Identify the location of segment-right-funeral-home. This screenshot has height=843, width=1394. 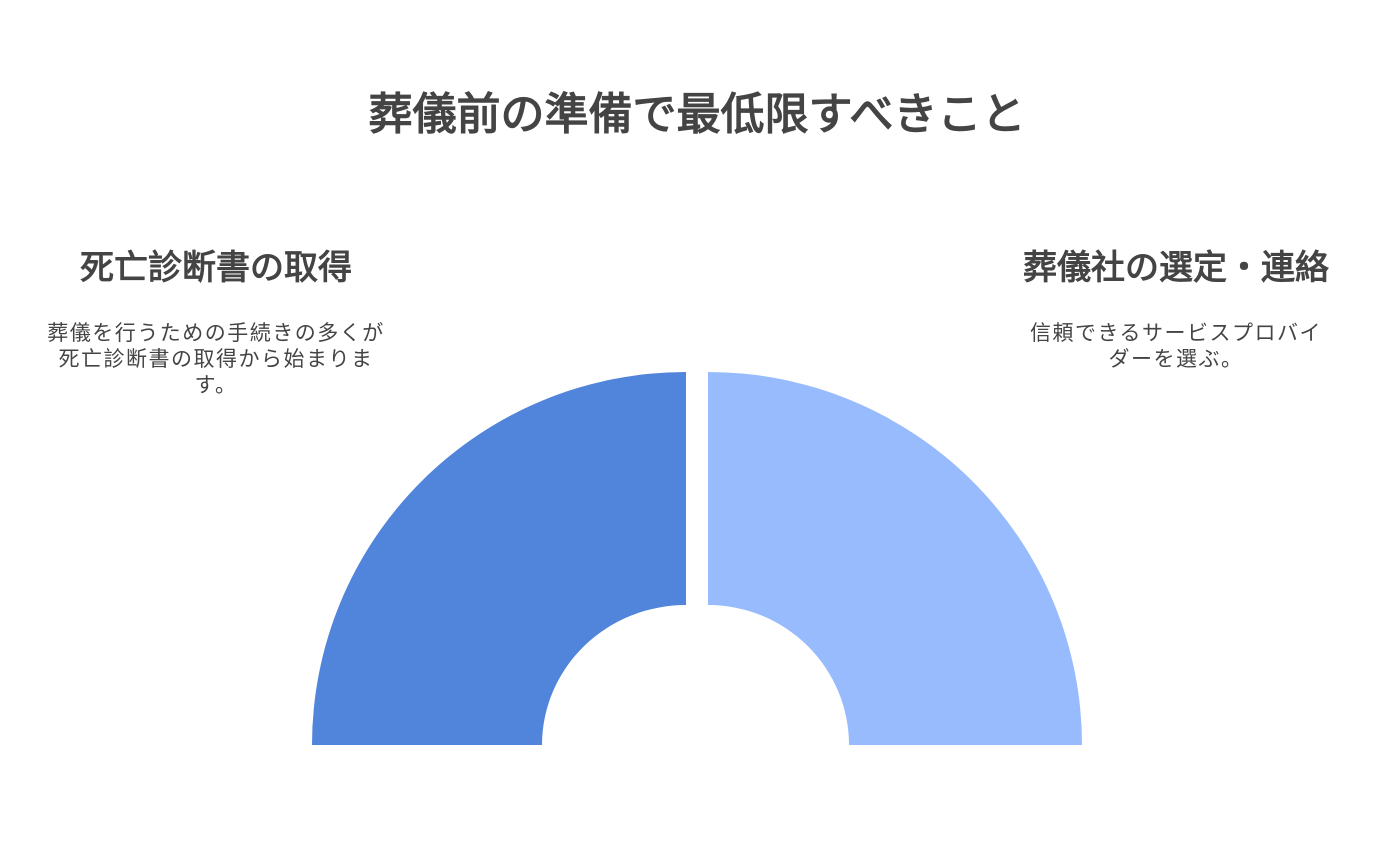
(895, 558).